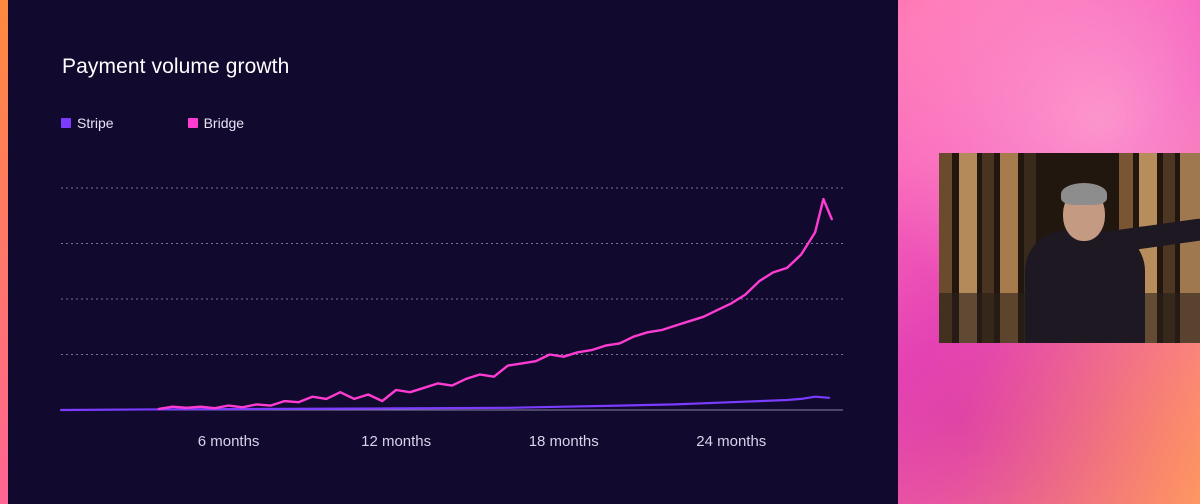  What do you see at coordinates (731, 441) in the screenshot?
I see `x-tick-label: 24 months` at bounding box center [731, 441].